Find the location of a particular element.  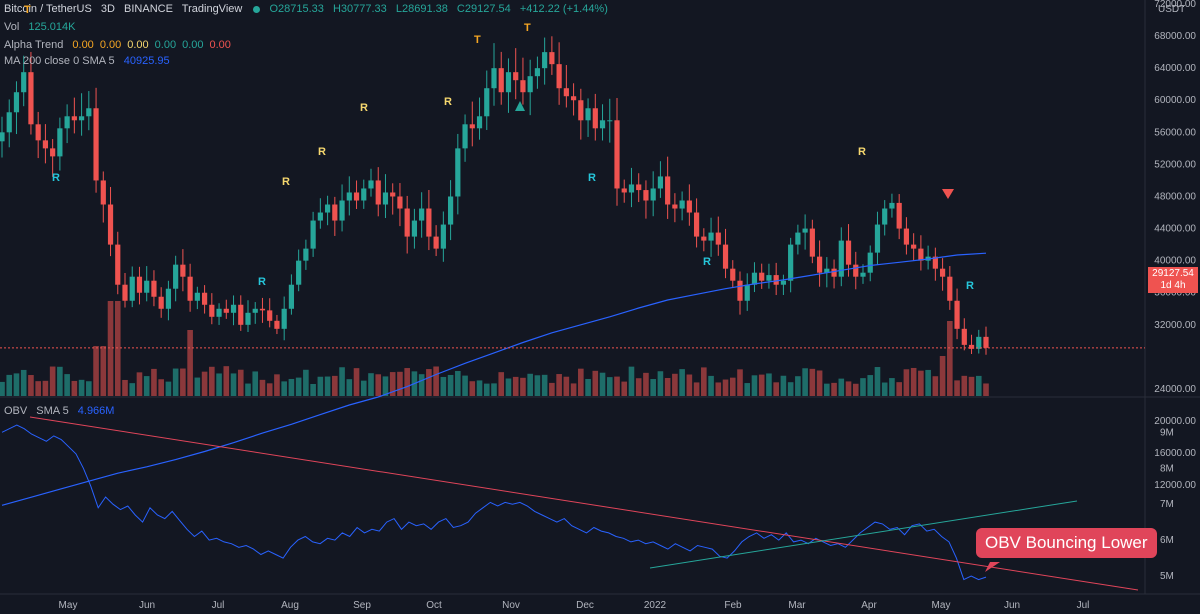

obv-legend: OBV SMA 5 4.966M is located at coordinates (62, 411).